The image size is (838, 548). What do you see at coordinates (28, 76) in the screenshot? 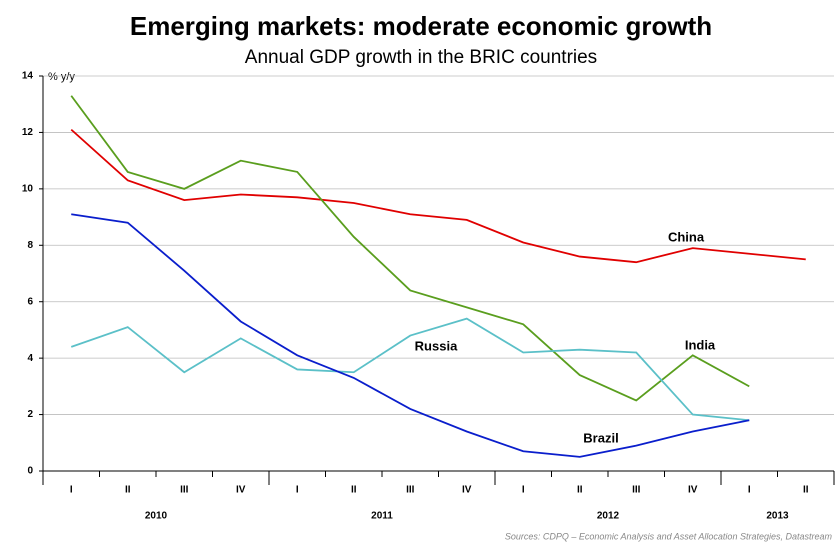
I see `y-tick-label: 14` at bounding box center [28, 76].